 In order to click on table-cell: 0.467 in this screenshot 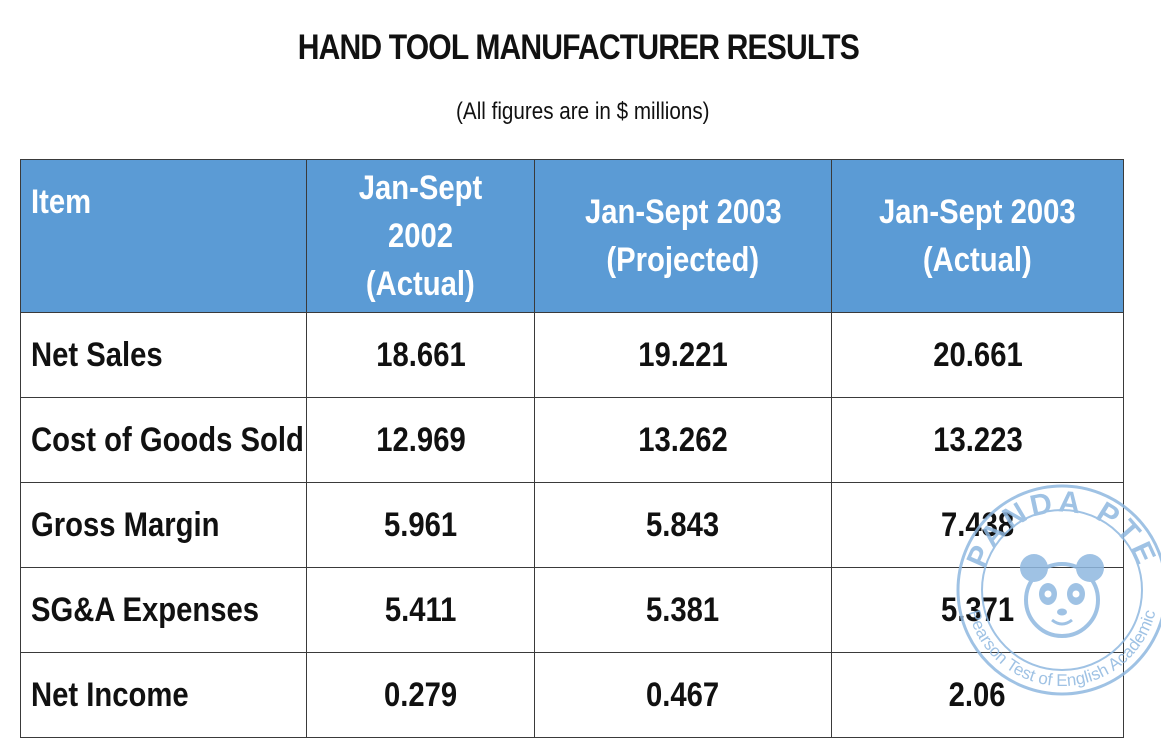, I will do `click(683, 695)`.